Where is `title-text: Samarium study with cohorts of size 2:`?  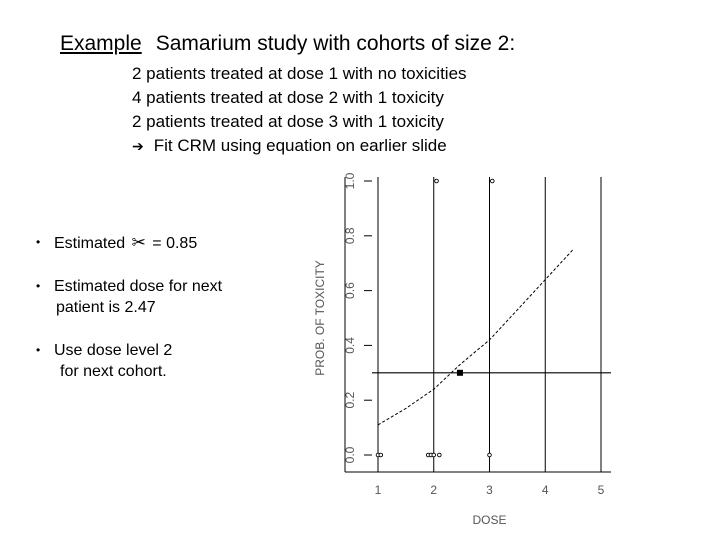
title-text: Samarium study with cohorts of size 2: is located at coordinates (335, 43).